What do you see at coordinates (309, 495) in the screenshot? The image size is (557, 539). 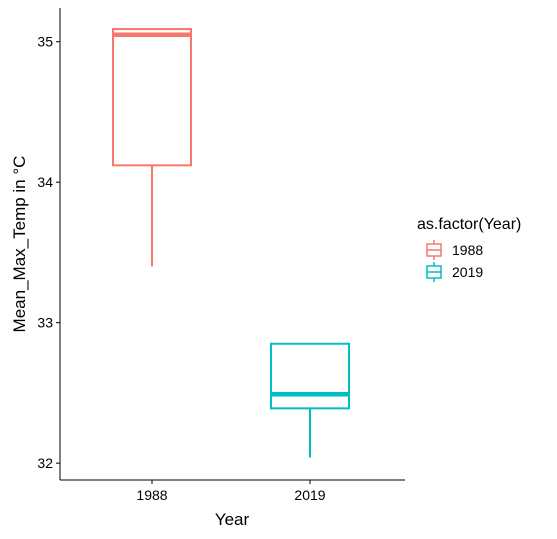 I see `x-tick-label: 2019` at bounding box center [309, 495].